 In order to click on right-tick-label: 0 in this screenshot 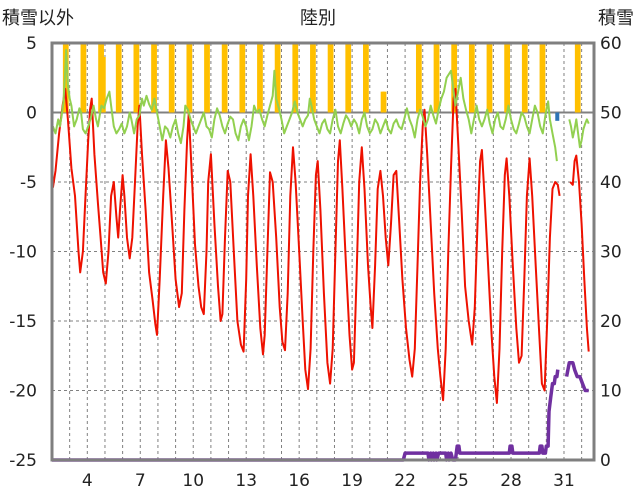, I will do `click(605, 461)`.